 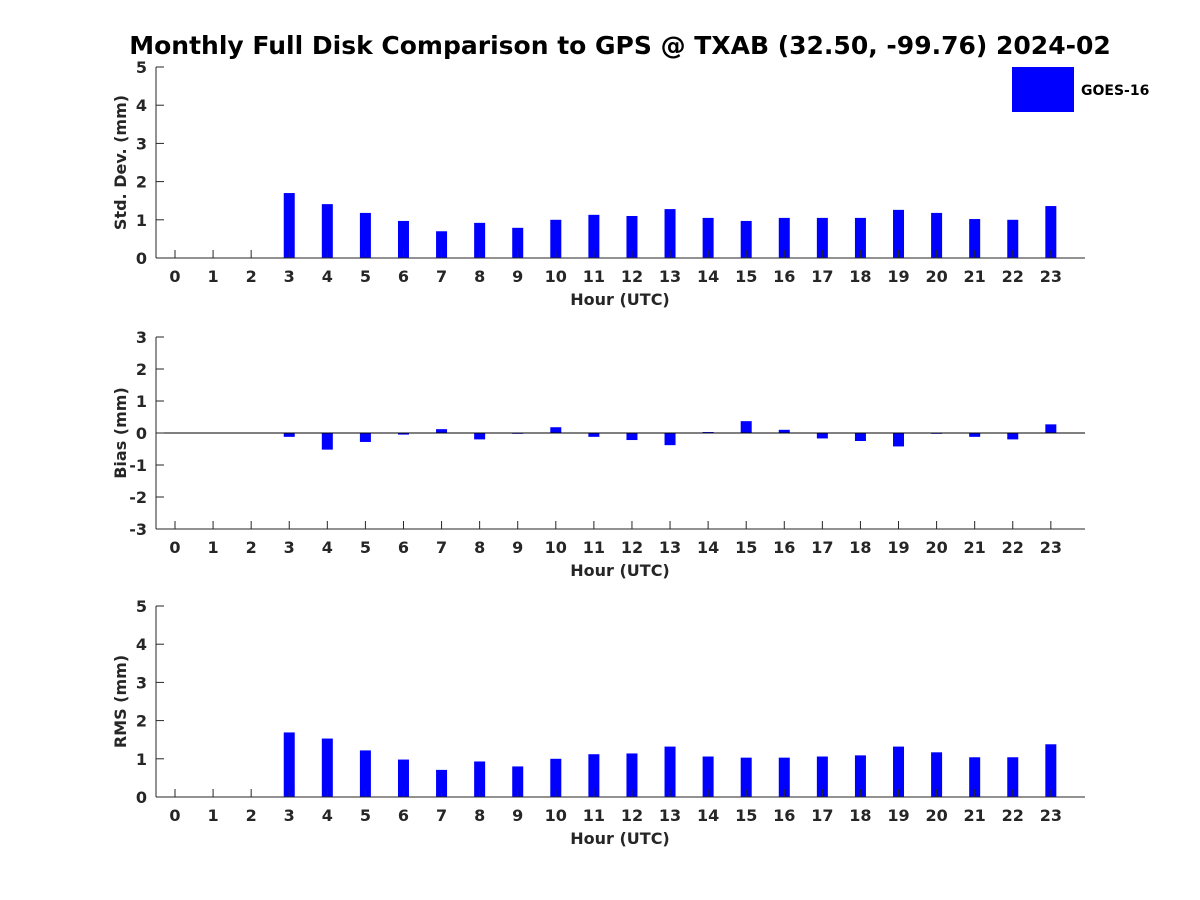 What do you see at coordinates (138, 497) in the screenshot?
I see `y-tick-label-bias: -2` at bounding box center [138, 497].